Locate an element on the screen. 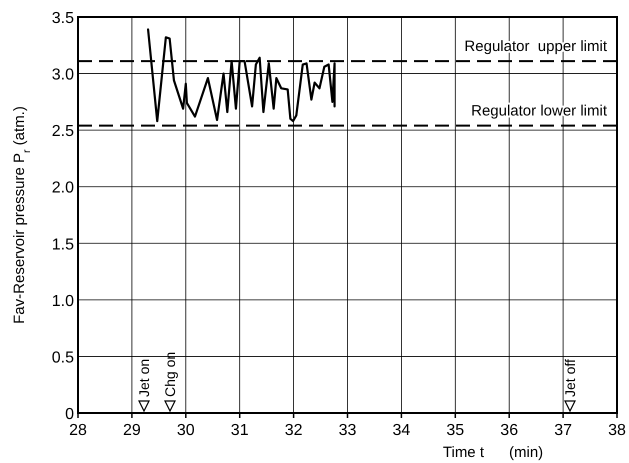 The image size is (629, 463). y-tick-label: 0.5 is located at coordinates (63, 357).